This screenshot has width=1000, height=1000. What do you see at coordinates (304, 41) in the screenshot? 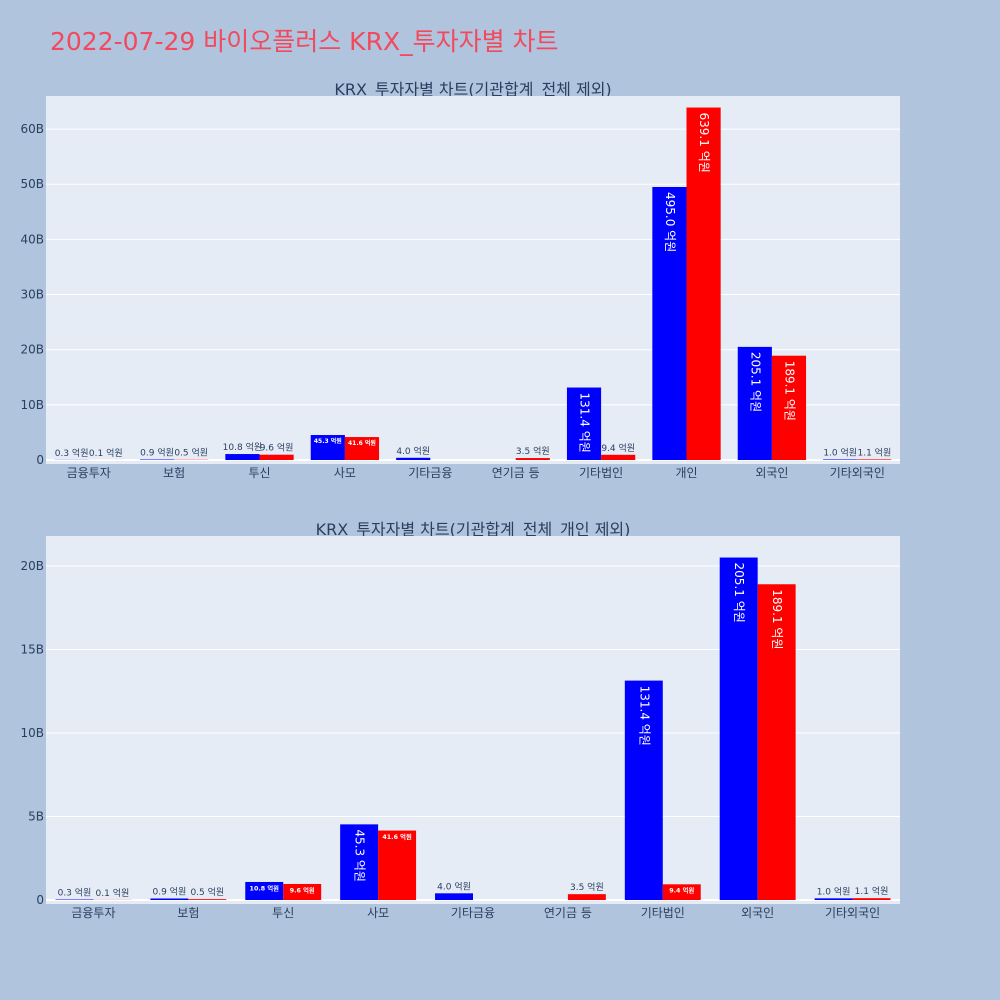
I see `page-title: 2022-07-29 바이오플러스 KRX_투자자별 차트` at bounding box center [304, 41].